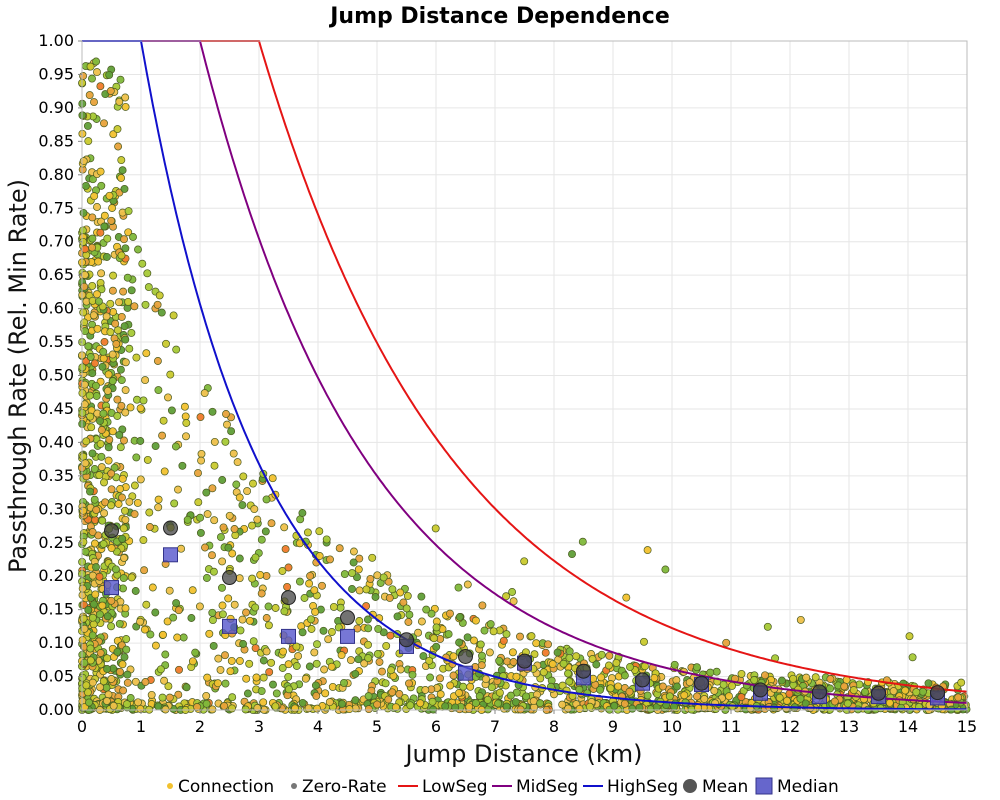 Image resolution: width=1000 pixels, height=800 pixels. I want to click on y-tick-label: 0.05, so click(56, 676).